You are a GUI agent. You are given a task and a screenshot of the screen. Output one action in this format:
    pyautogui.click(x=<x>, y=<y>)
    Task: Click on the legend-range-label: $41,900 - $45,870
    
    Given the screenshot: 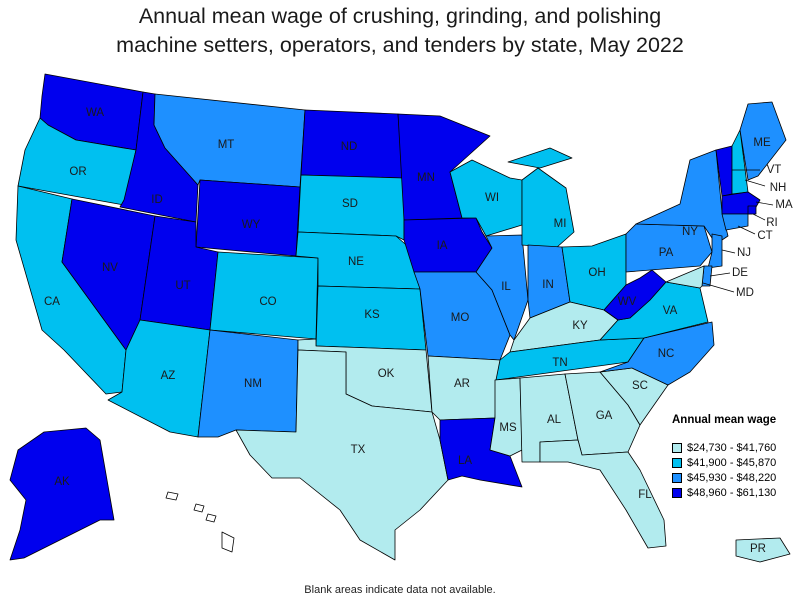 What is the action you would take?
    pyautogui.click(x=732, y=462)
    